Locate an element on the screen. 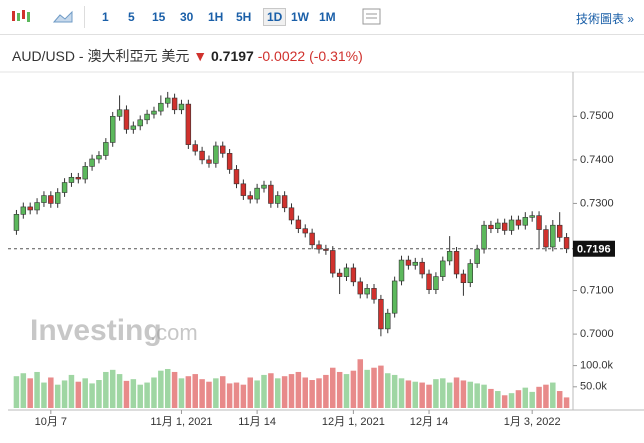 This screenshot has width=644, height=443. interval-button: 1 is located at coordinates (105, 17).